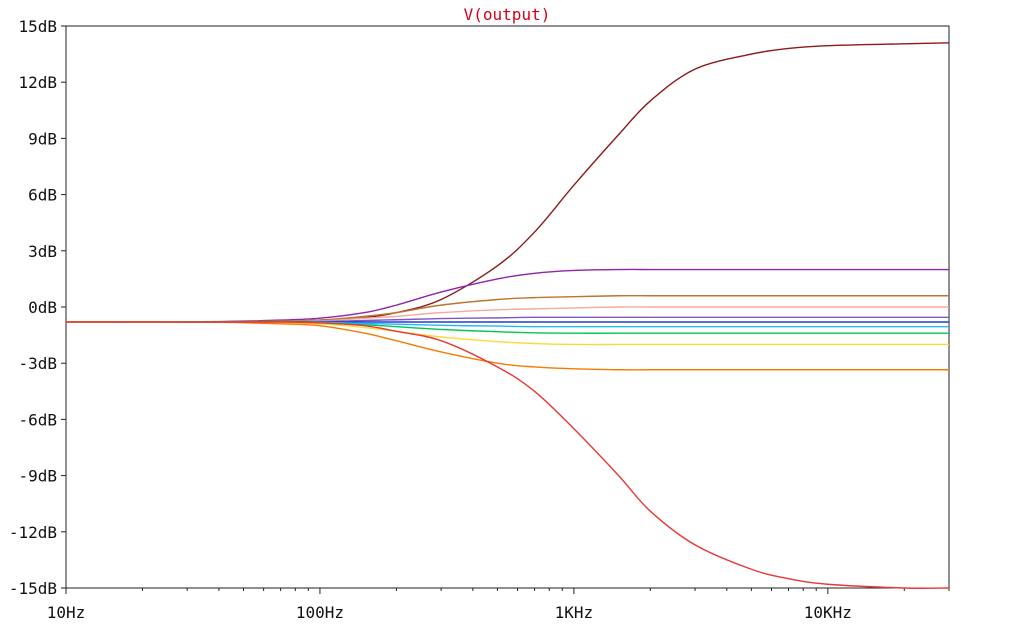 This screenshot has height=627, width=1024. I want to click on y-tick-label: 9dB, so click(42, 138).